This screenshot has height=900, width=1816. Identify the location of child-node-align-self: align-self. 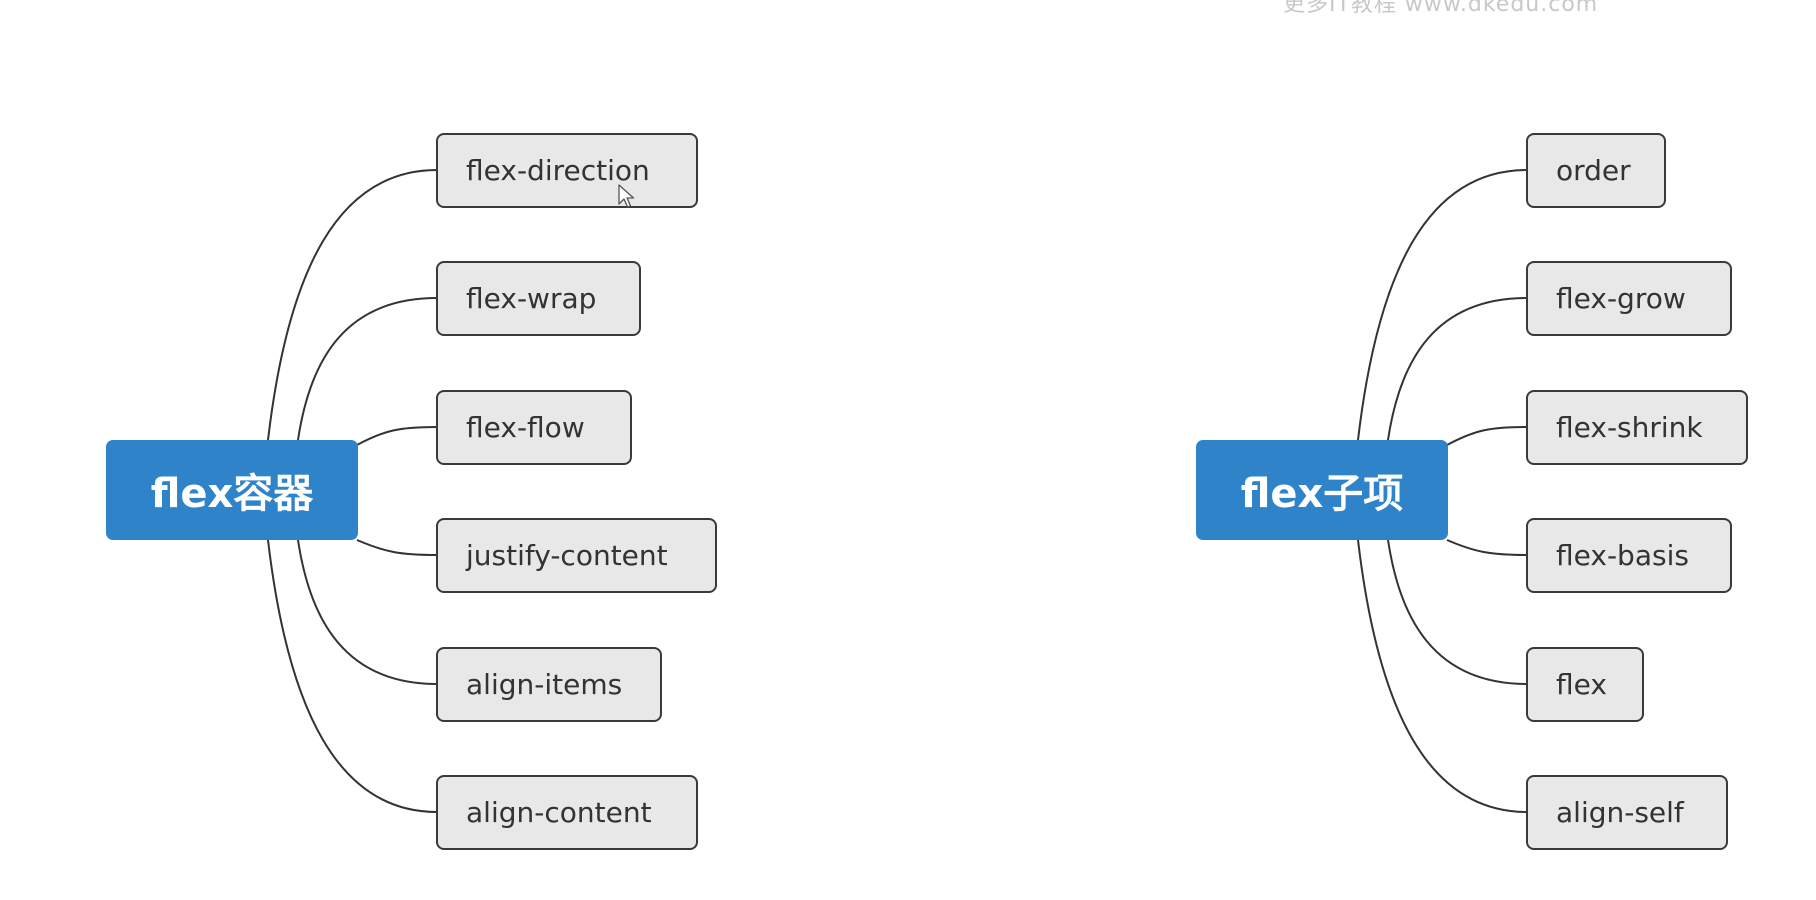
(1627, 812).